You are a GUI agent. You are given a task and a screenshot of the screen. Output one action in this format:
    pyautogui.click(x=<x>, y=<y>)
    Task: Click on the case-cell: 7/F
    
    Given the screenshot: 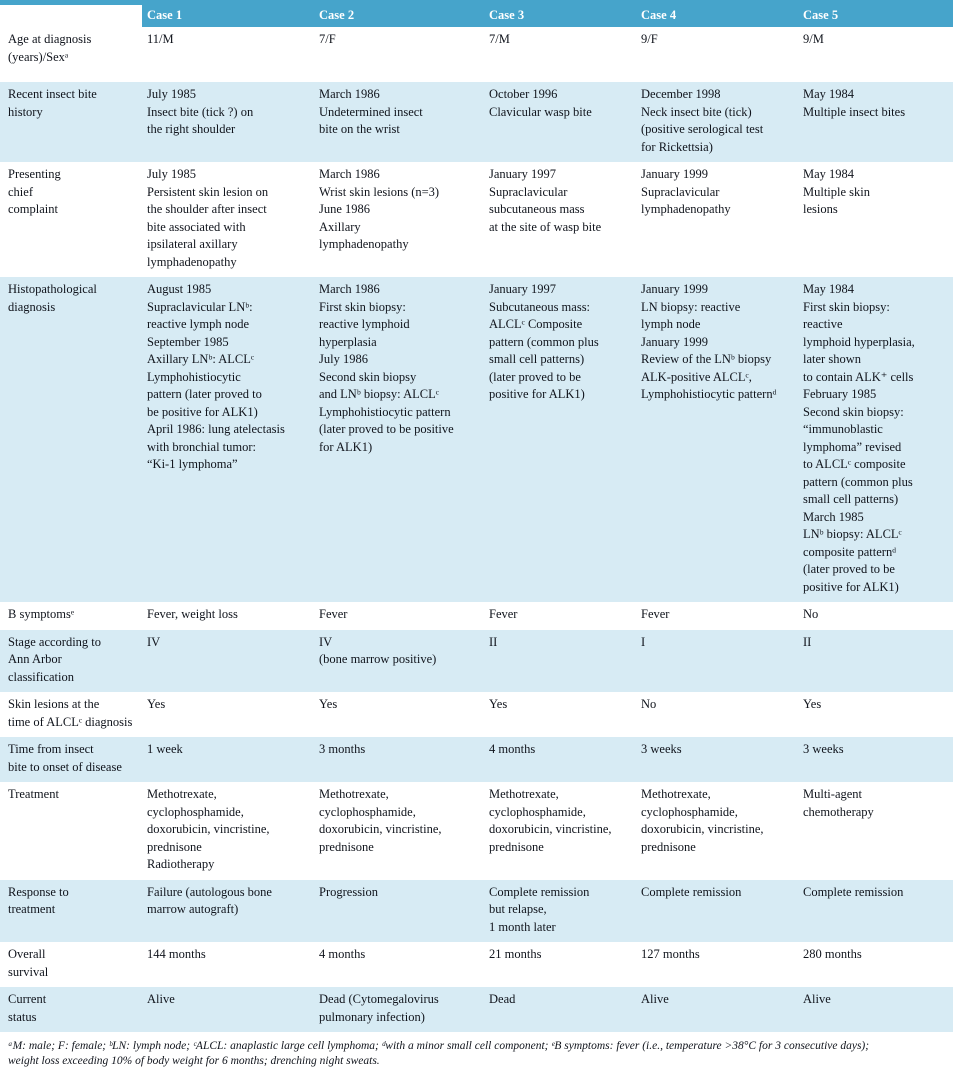 What is the action you would take?
    pyautogui.click(x=327, y=39)
    